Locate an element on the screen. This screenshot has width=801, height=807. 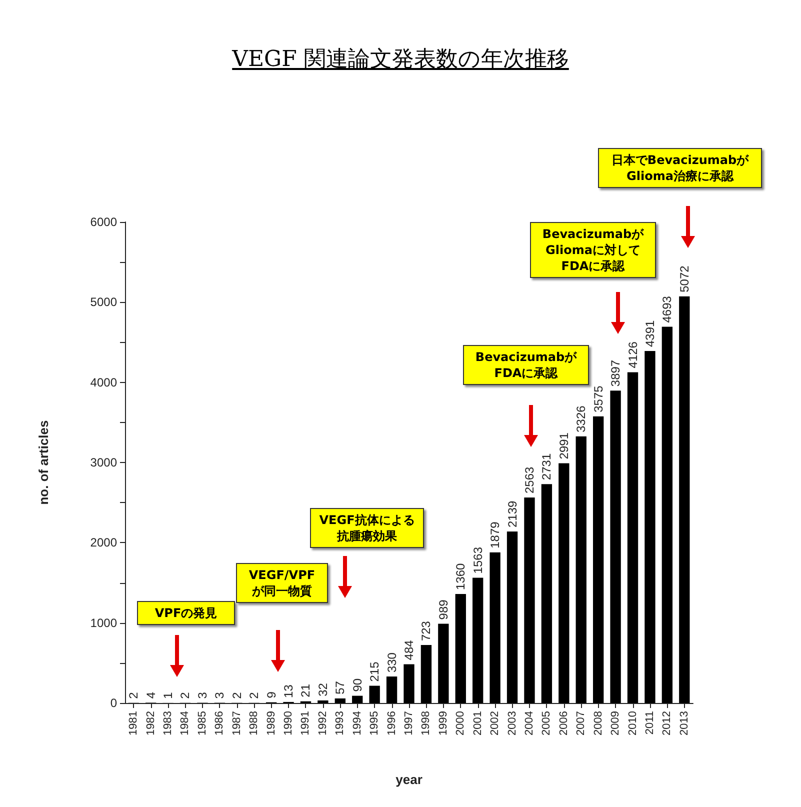
x-tick-label: 2008 is located at coordinates (598, 723).